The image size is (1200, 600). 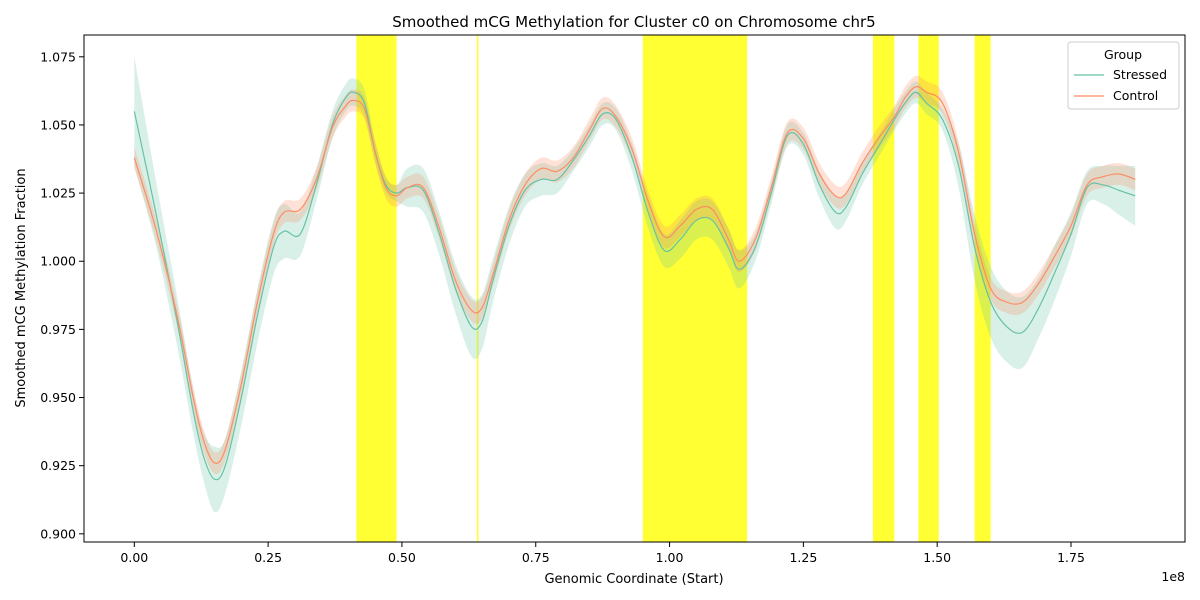 What do you see at coordinates (134, 557) in the screenshot?
I see `x-tick-label: 0.00` at bounding box center [134, 557].